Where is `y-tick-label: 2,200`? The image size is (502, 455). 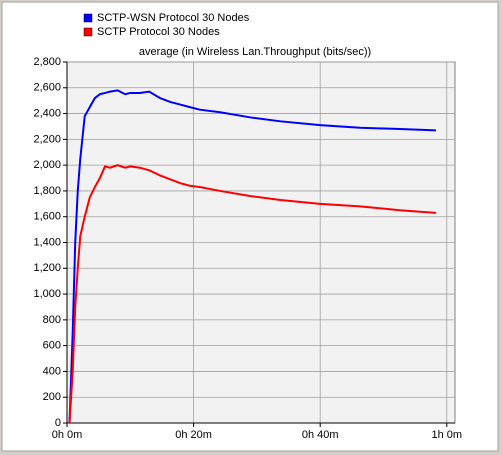 y-tick-label: 2,200 is located at coordinates (47, 139).